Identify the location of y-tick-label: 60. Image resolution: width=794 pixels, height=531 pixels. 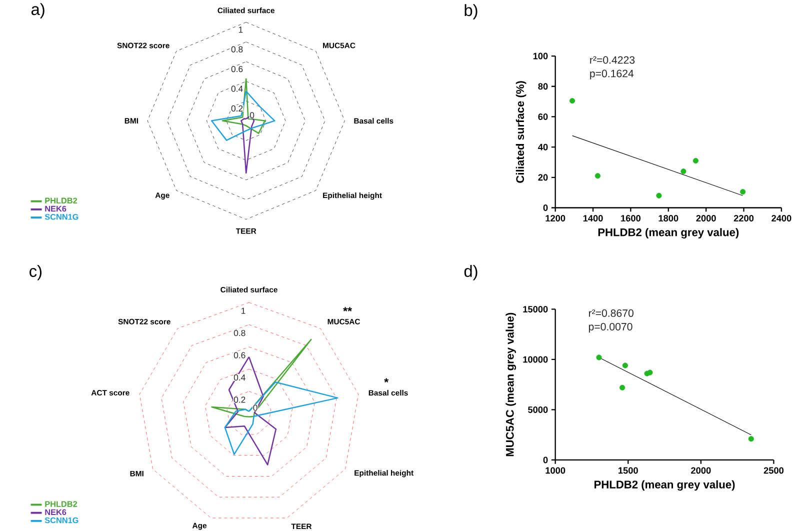
(543, 116).